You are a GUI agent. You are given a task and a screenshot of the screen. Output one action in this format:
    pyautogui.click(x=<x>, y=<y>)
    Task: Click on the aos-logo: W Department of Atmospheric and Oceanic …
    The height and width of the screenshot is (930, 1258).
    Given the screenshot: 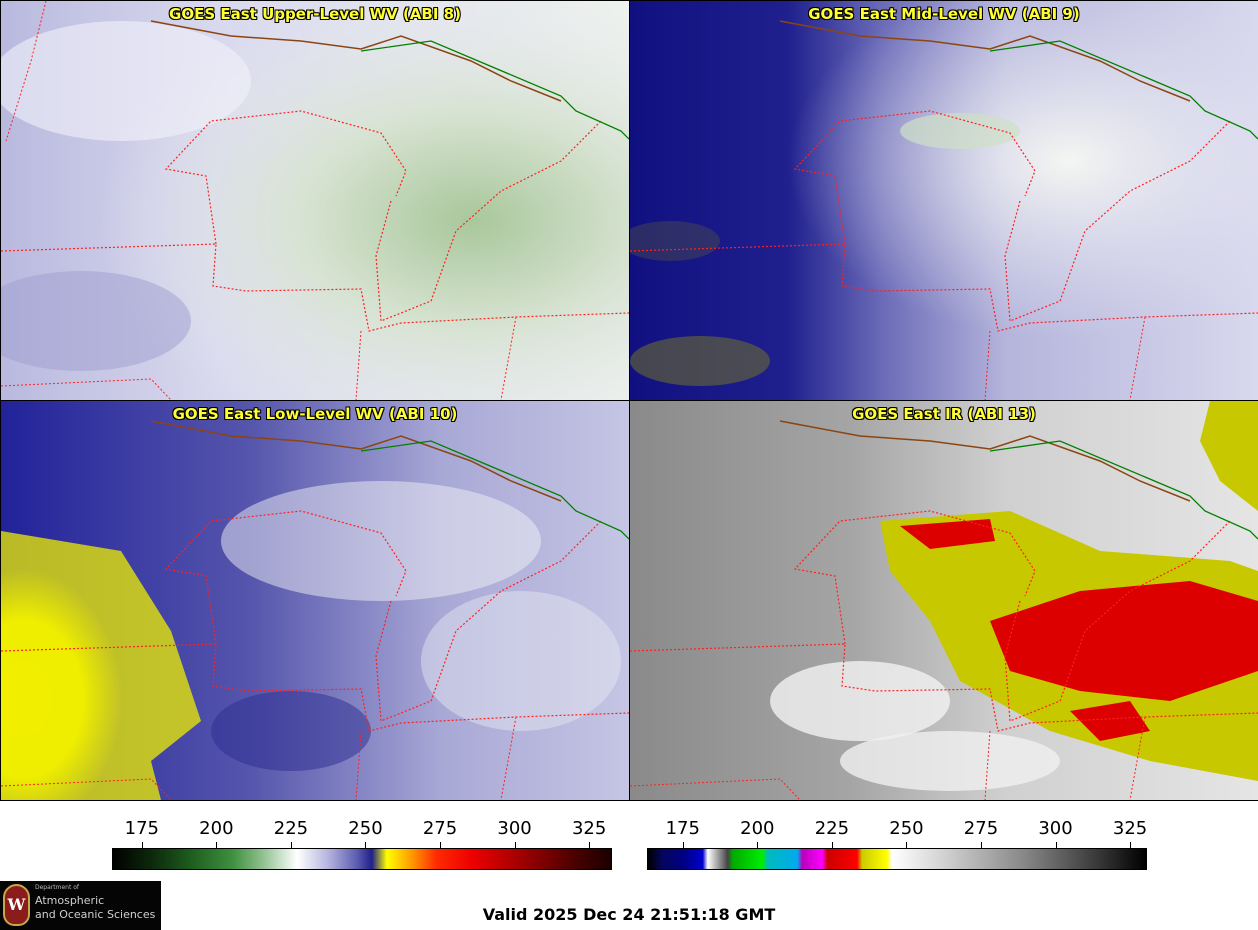 What is the action you would take?
    pyautogui.click(x=80, y=905)
    